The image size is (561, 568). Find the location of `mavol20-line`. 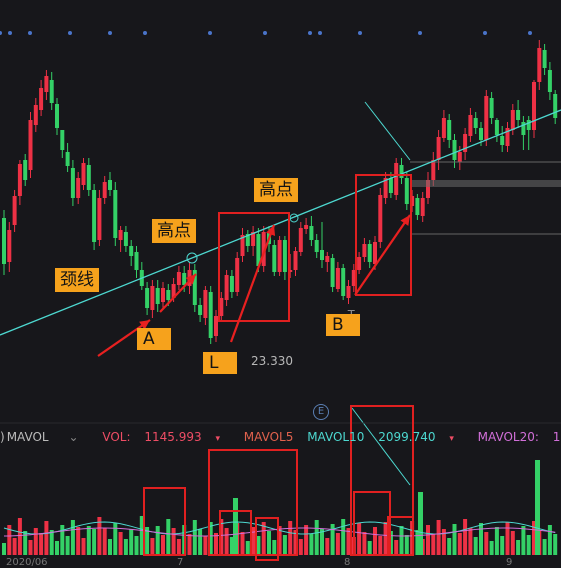

mavol20-line is located at coordinates (279, 532).